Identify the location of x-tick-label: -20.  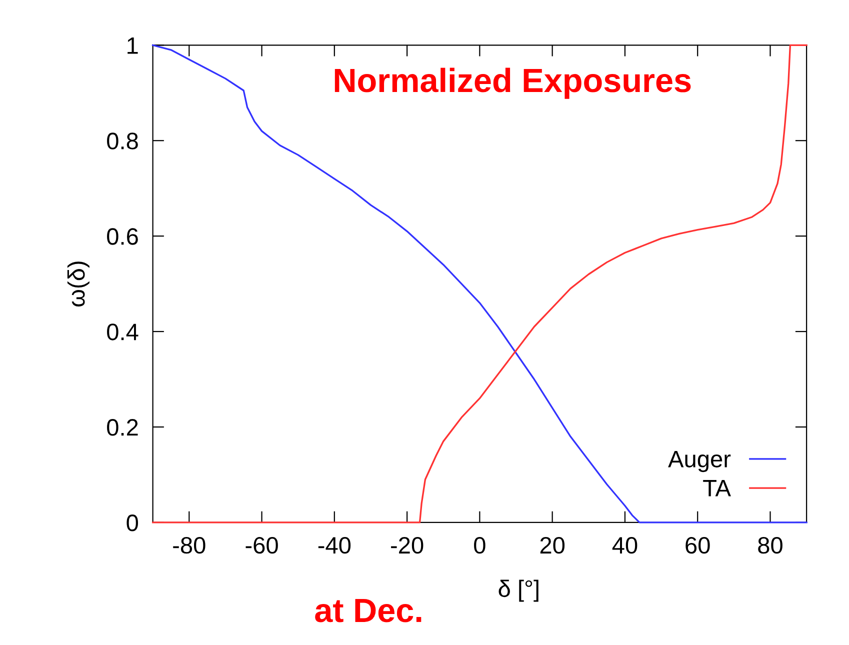
(407, 545).